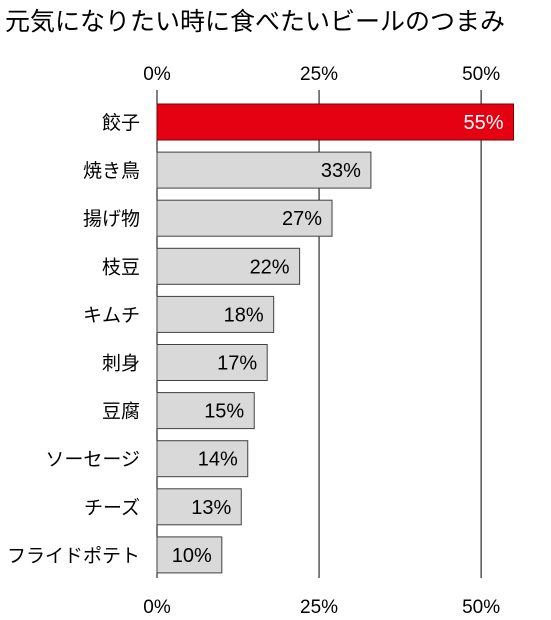 This screenshot has height=620, width=551. Describe the element at coordinates (319, 74) in the screenshot. I see `x-tick-label-top: 25%` at that location.